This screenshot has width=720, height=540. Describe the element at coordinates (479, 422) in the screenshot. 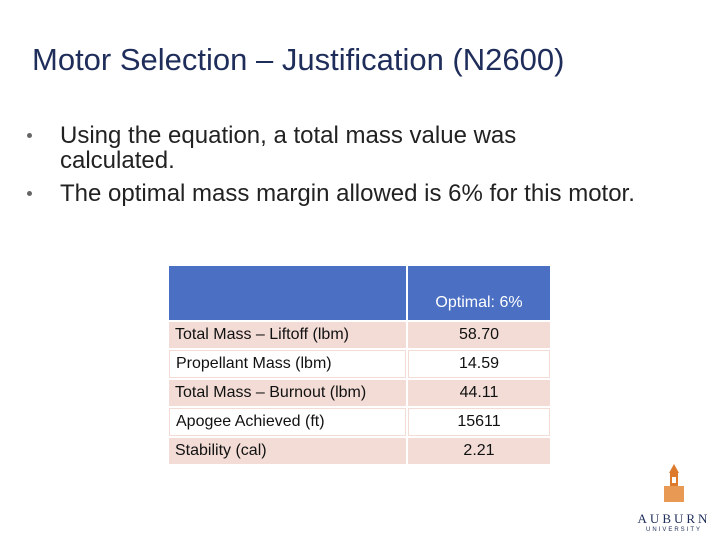

I see `table-cell: 15611` at that location.